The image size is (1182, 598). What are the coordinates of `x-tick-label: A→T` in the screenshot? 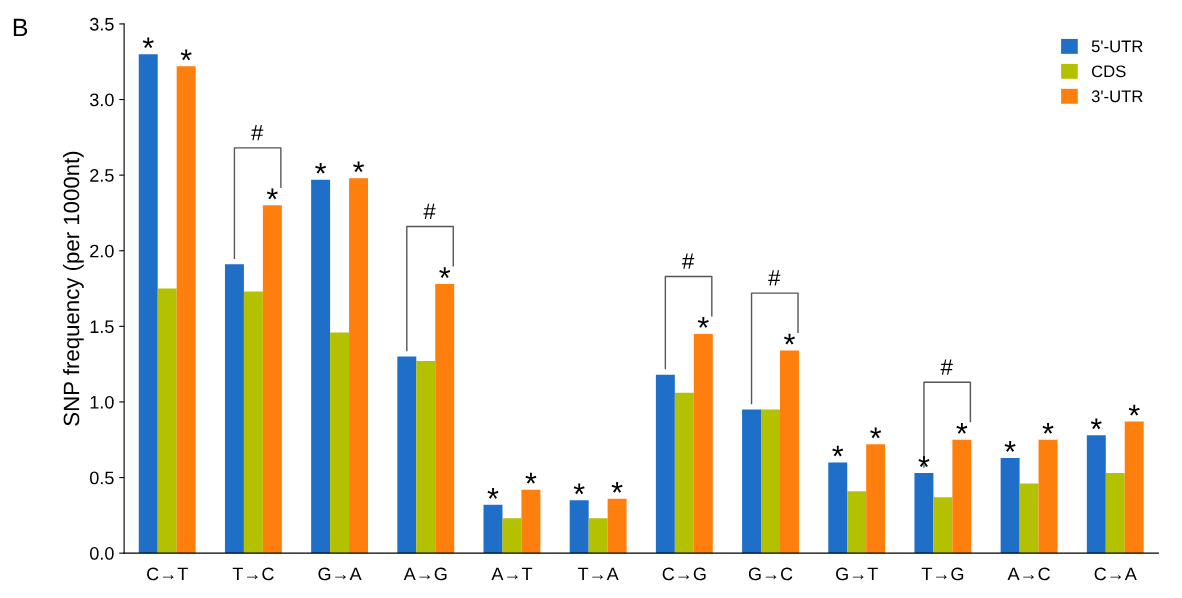 It's located at (512, 574).